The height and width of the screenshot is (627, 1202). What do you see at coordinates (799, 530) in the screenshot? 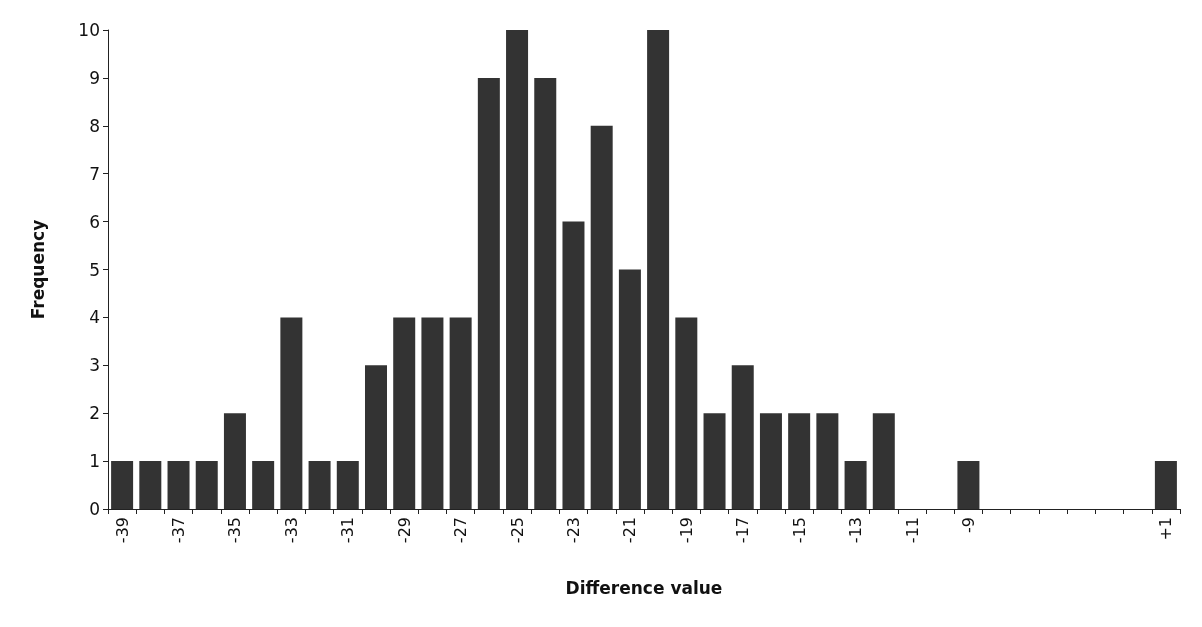
I see `x-tick-label: -15` at bounding box center [799, 530].